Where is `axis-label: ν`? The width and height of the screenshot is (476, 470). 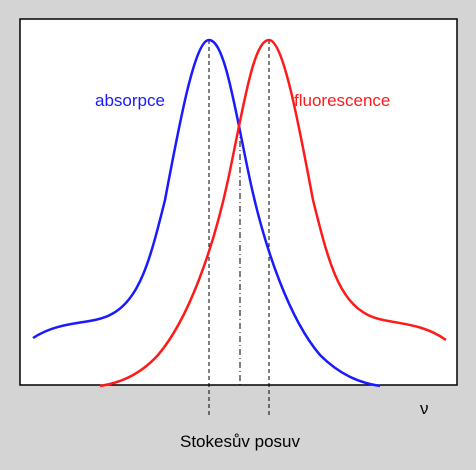 axis-label: ν is located at coordinates (424, 408).